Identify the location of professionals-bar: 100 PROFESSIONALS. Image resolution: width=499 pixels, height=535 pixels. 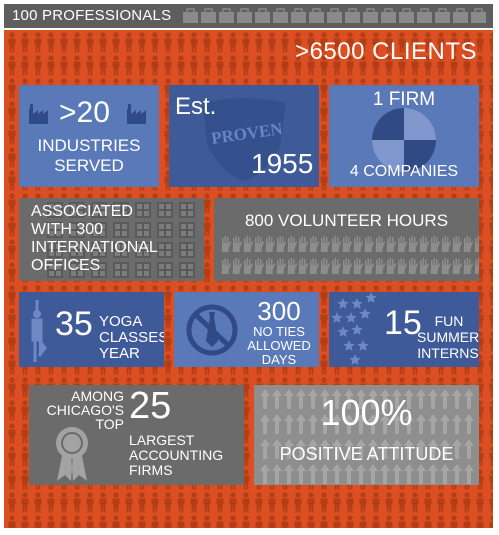
(248, 16).